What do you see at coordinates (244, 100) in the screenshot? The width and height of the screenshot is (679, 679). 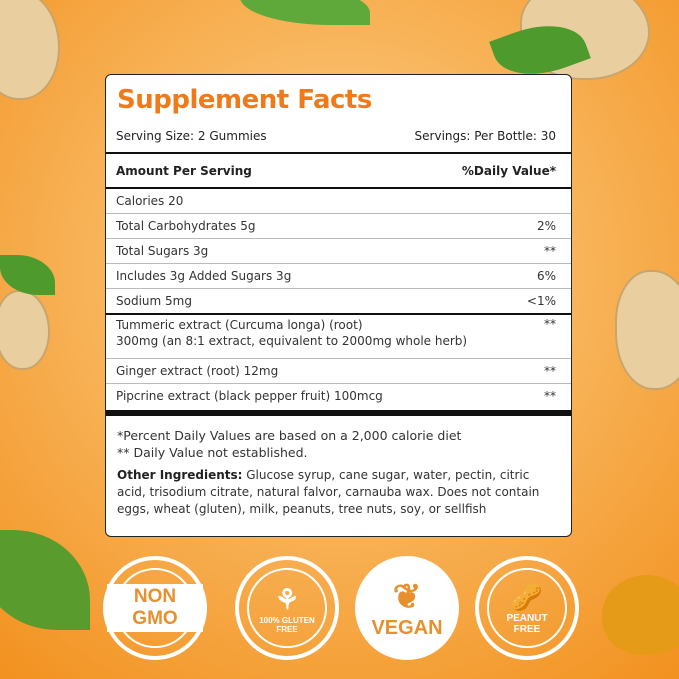 I see `panel-title: Supplement Facts` at bounding box center [244, 100].